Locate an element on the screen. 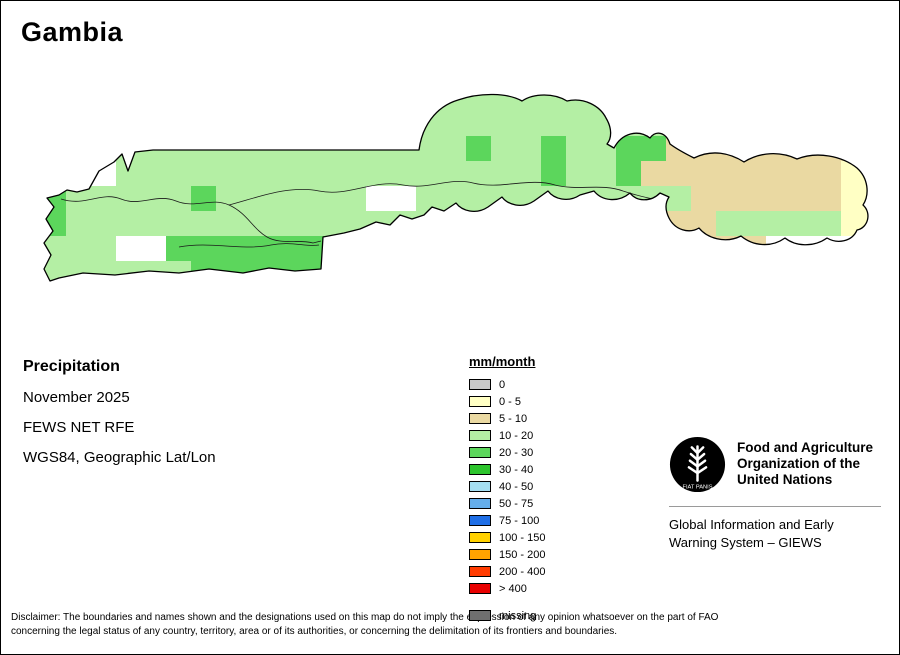 The height and width of the screenshot is (655, 900). legend-entry-4: 20 - 30 is located at coordinates (507, 452).